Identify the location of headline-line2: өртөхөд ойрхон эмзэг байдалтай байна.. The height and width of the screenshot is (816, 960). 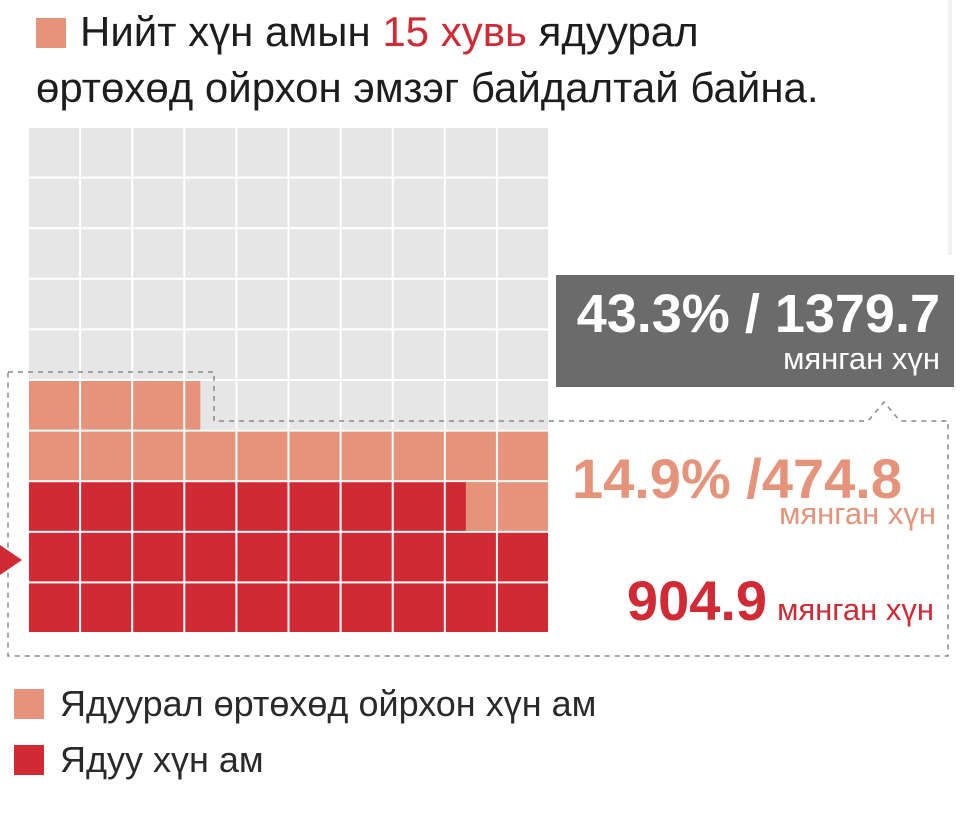
(427, 87).